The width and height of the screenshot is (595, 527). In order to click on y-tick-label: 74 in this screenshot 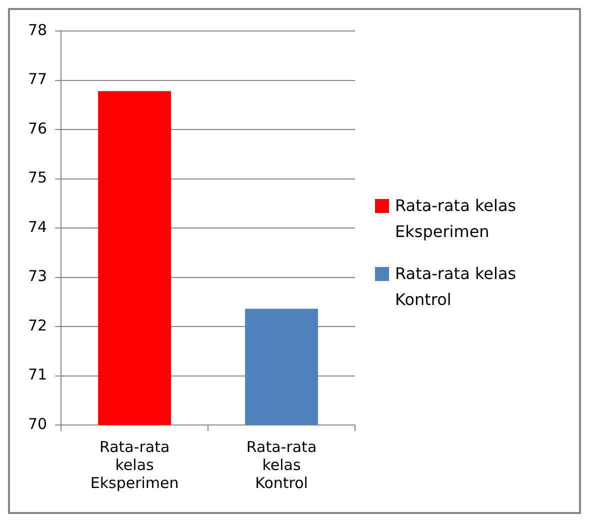, I will do `click(38, 227)`.